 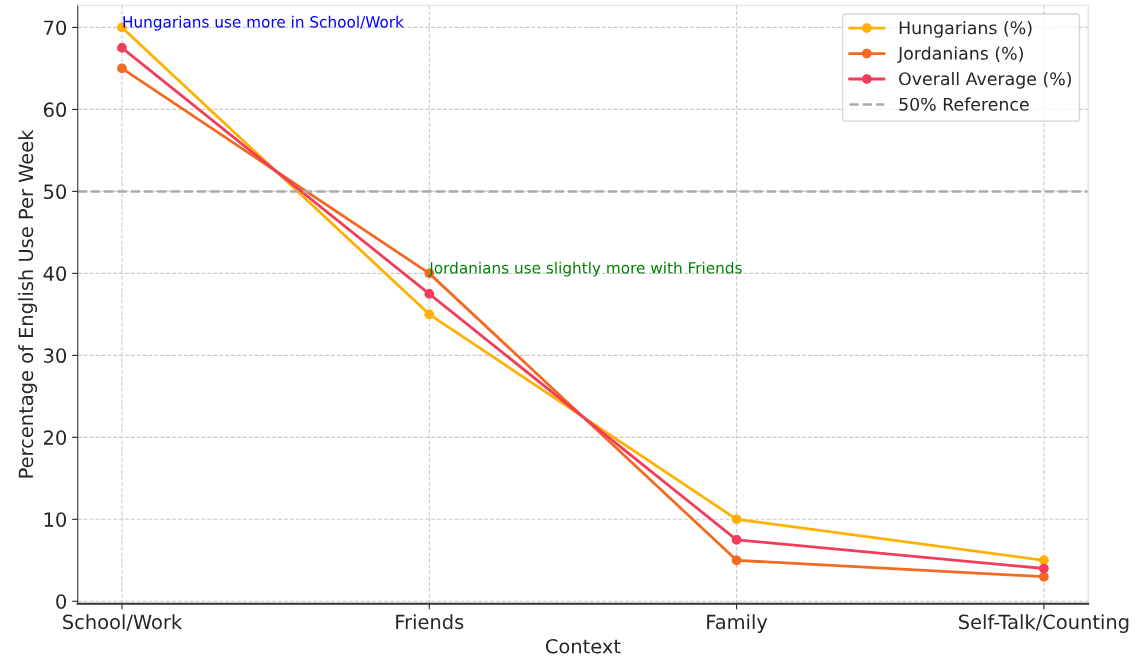 I want to click on y-tick-label: 30, so click(x=55, y=356).